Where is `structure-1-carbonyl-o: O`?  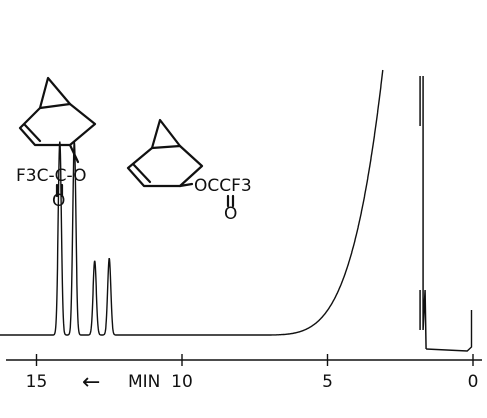 structure-1-carbonyl-o: O is located at coordinates (58, 201).